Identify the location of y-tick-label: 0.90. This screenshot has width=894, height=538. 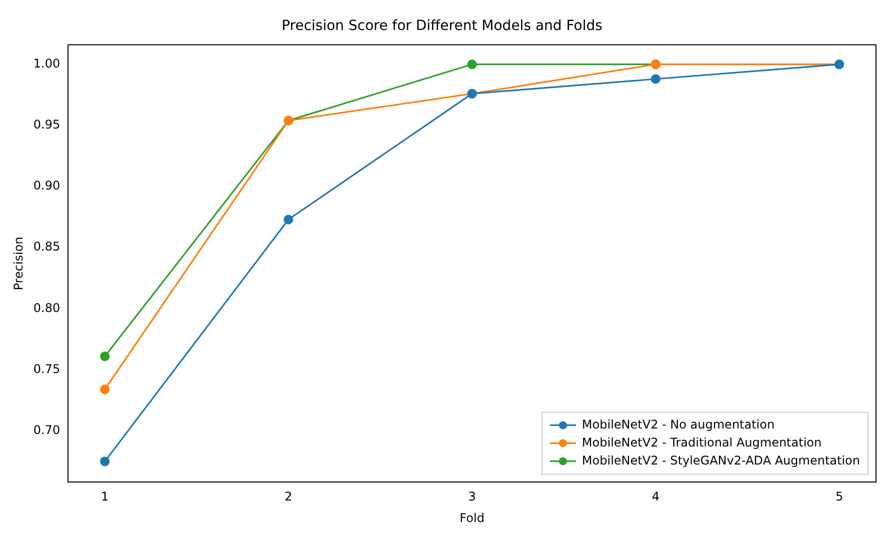
(46, 185).